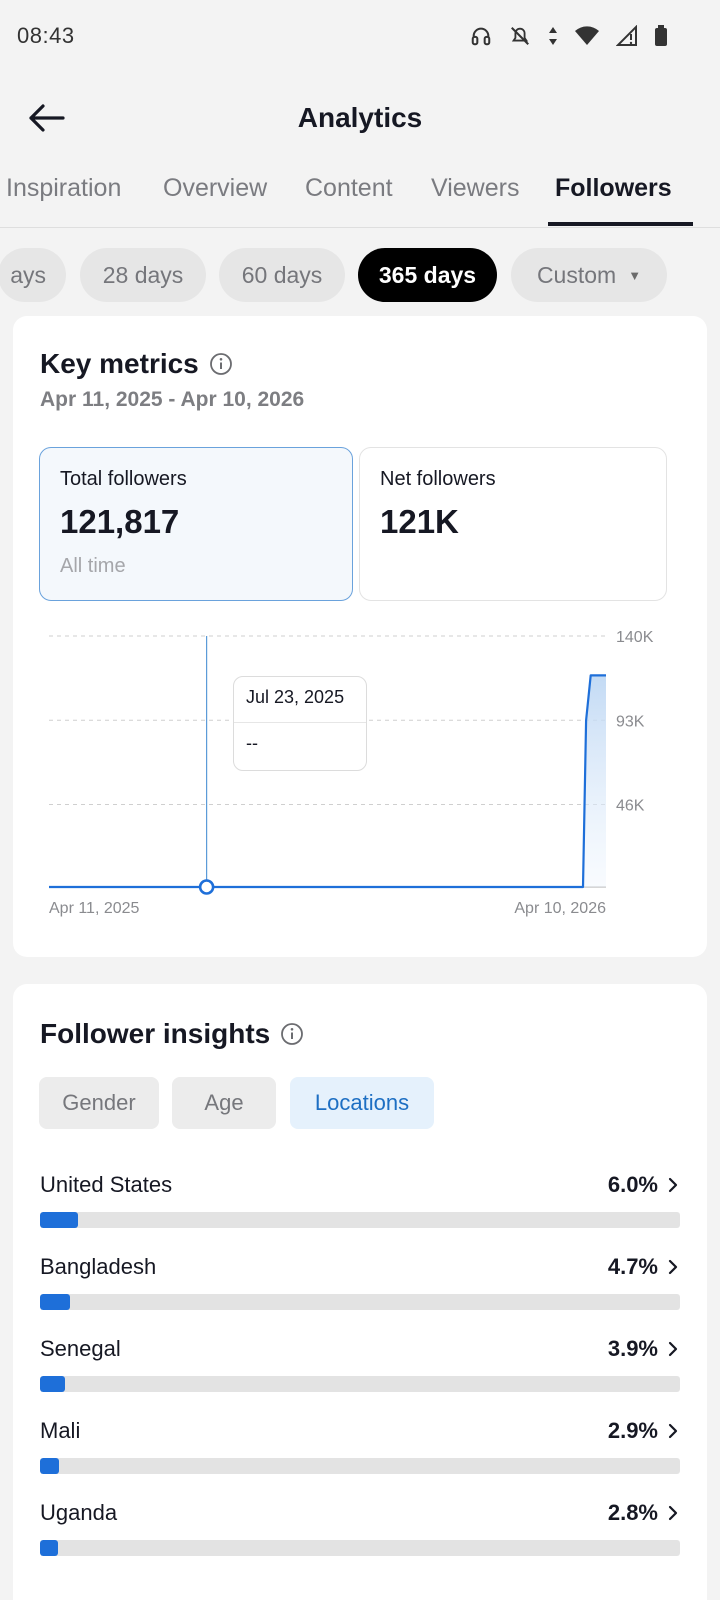 The height and width of the screenshot is (1600, 720). Describe the element at coordinates (419, 521) in the screenshot. I see `metric-value: 121K` at that location.